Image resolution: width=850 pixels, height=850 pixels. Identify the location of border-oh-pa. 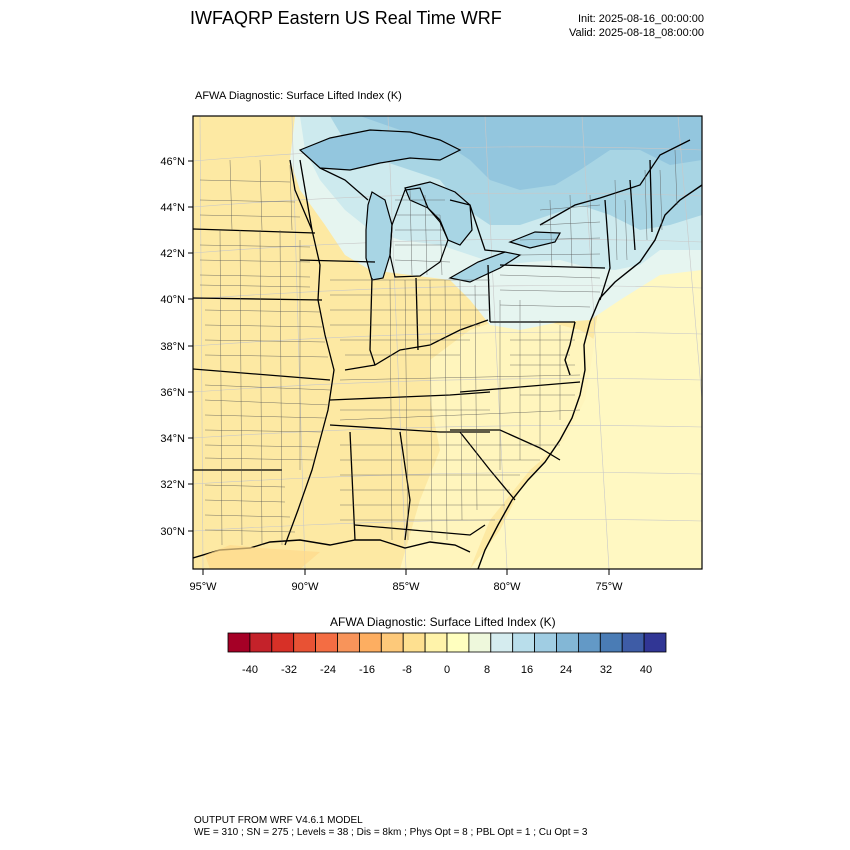
(489, 293).